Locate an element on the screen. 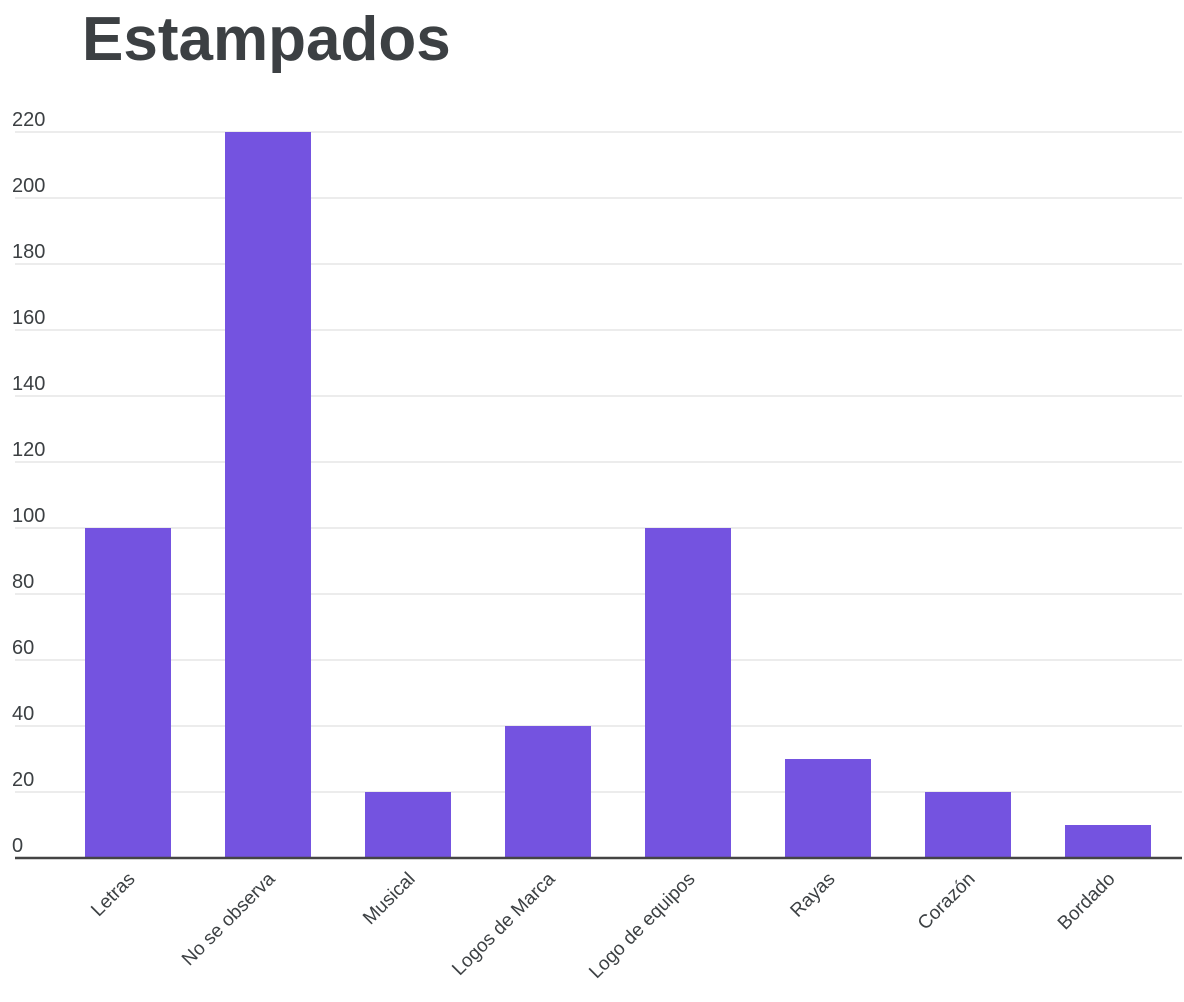 Image resolution: width=1184 pixels, height=1002 pixels. y-tick-label: 220 is located at coordinates (28, 120).